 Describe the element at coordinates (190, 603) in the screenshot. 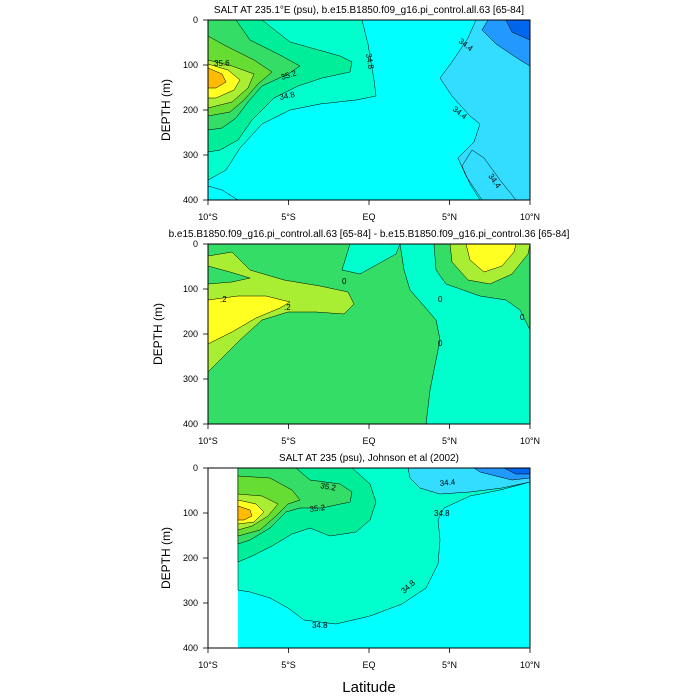

I see `panel3-ytick-300: 300` at that location.